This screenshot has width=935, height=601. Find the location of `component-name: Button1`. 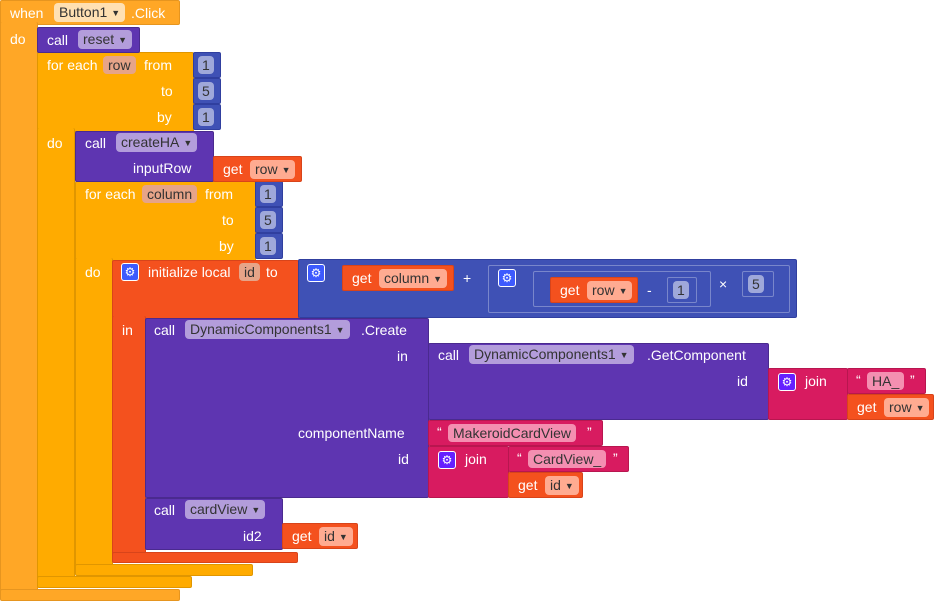

component-name: Button1 is located at coordinates (83, 12).